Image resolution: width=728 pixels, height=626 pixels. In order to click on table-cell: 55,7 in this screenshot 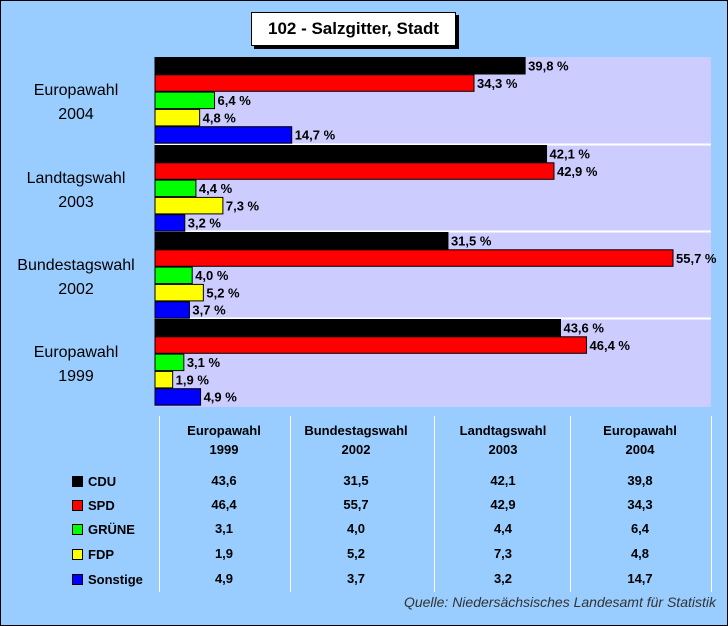, I will do `click(356, 504)`.